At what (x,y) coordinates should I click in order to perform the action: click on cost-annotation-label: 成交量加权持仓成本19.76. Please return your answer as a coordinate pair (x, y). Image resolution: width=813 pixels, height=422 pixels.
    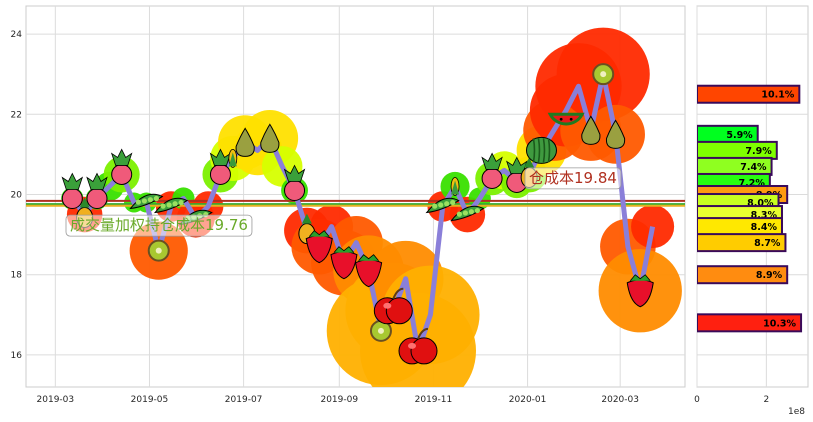
    Looking at the image, I should click on (159, 225).